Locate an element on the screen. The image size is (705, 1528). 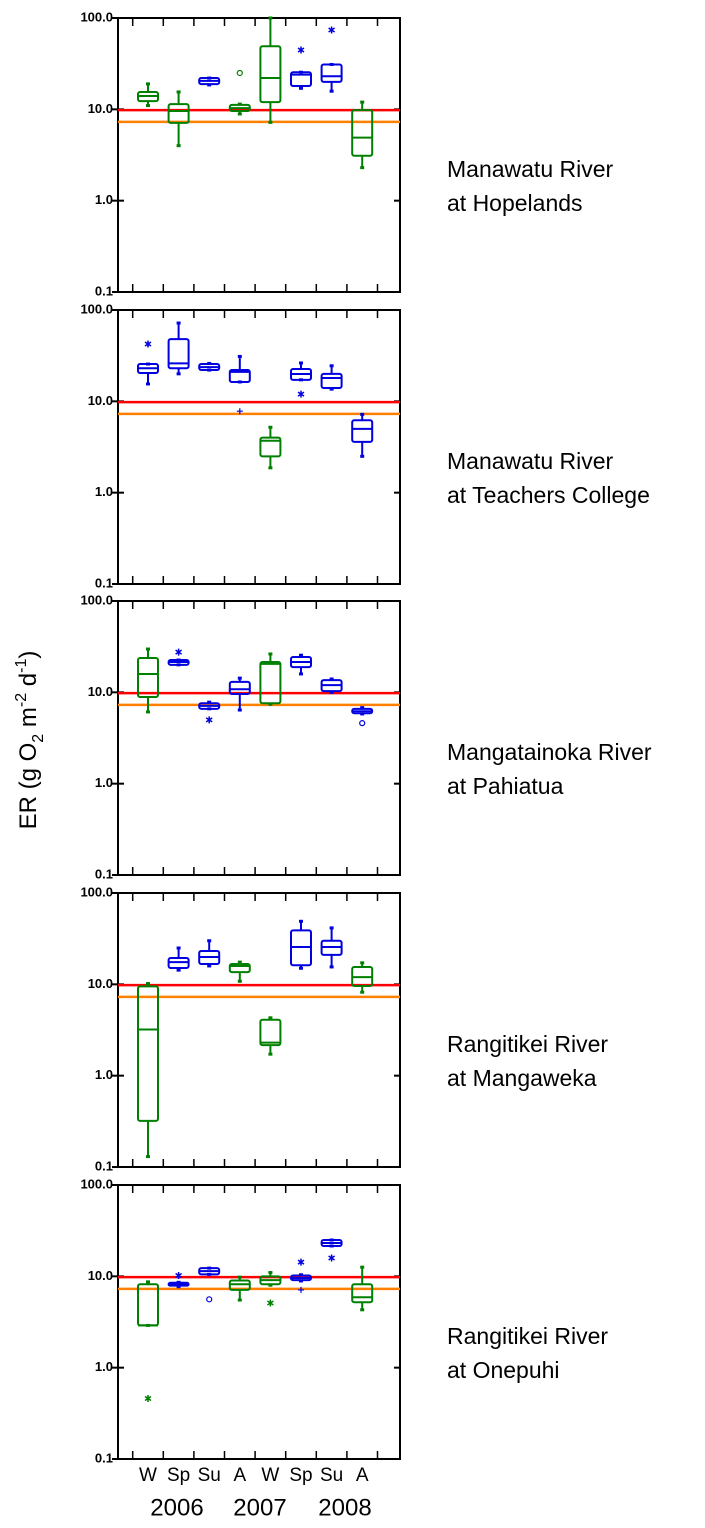
year-label: 2008 is located at coordinates (344, 1507).